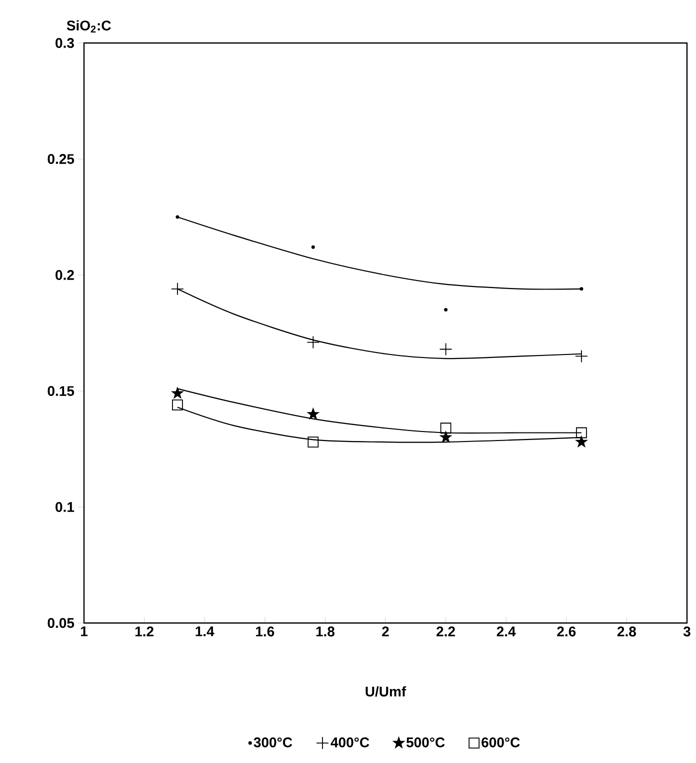  What do you see at coordinates (445, 631) in the screenshot?
I see `x-tick-label: 2.2` at bounding box center [445, 631].